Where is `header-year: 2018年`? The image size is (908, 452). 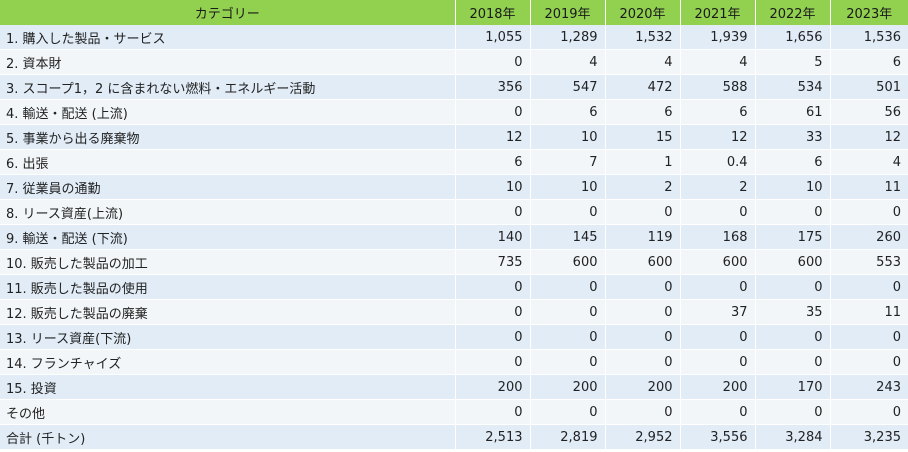
header-year: 2018年 is located at coordinates (493, 12).